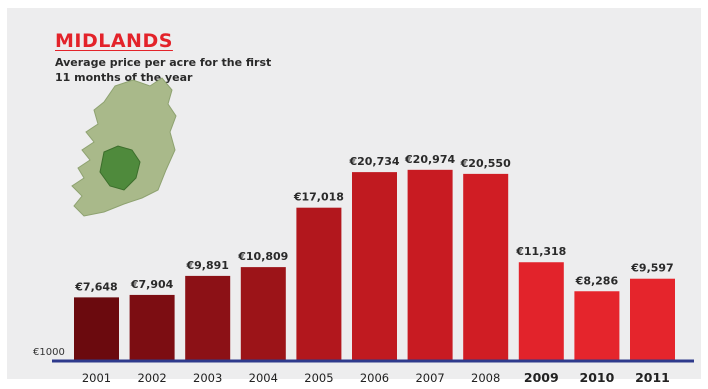 The height and width of the screenshot is (389, 708). I want to click on x-tick-label-2001: 2001, so click(96, 378).